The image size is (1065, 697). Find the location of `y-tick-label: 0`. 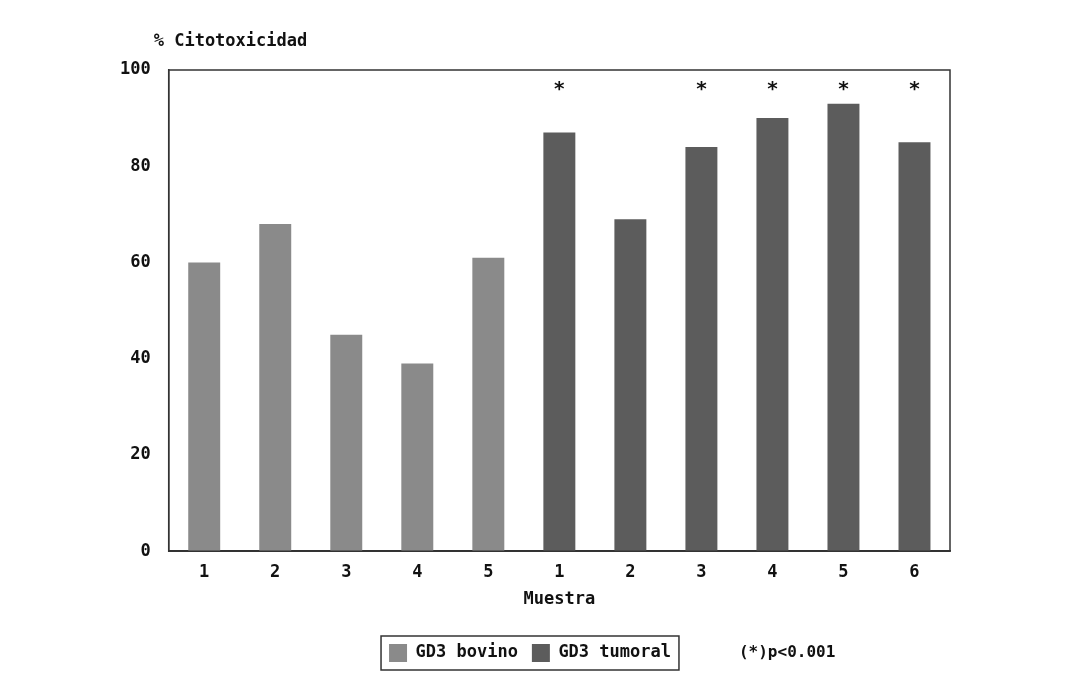

y-tick-label: 0 is located at coordinates (145, 549).